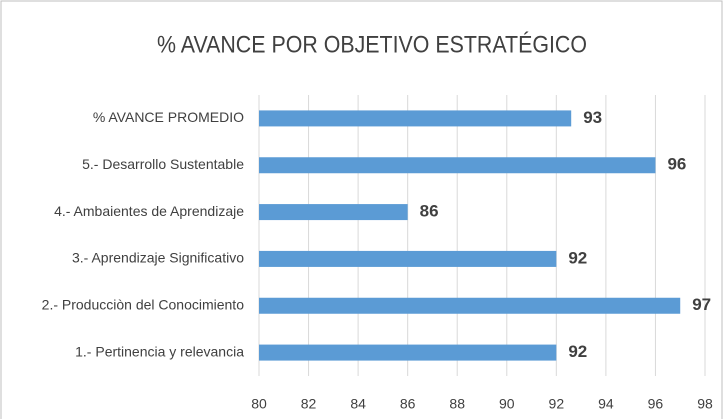  What do you see at coordinates (372, 44) in the screenshot?
I see `chart-title: % AVANCE POR OBJETIVO ESTRATÉGICO` at bounding box center [372, 44].